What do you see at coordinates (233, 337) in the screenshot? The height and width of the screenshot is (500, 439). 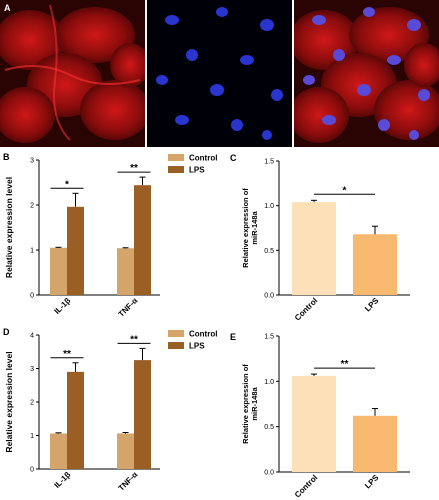 I see `panel-label-e: E` at bounding box center [233, 337].